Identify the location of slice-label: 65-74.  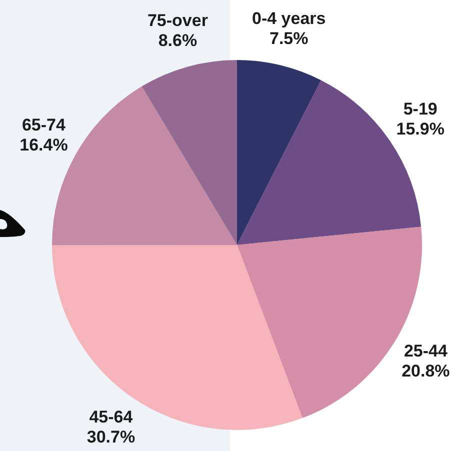
(44, 125).